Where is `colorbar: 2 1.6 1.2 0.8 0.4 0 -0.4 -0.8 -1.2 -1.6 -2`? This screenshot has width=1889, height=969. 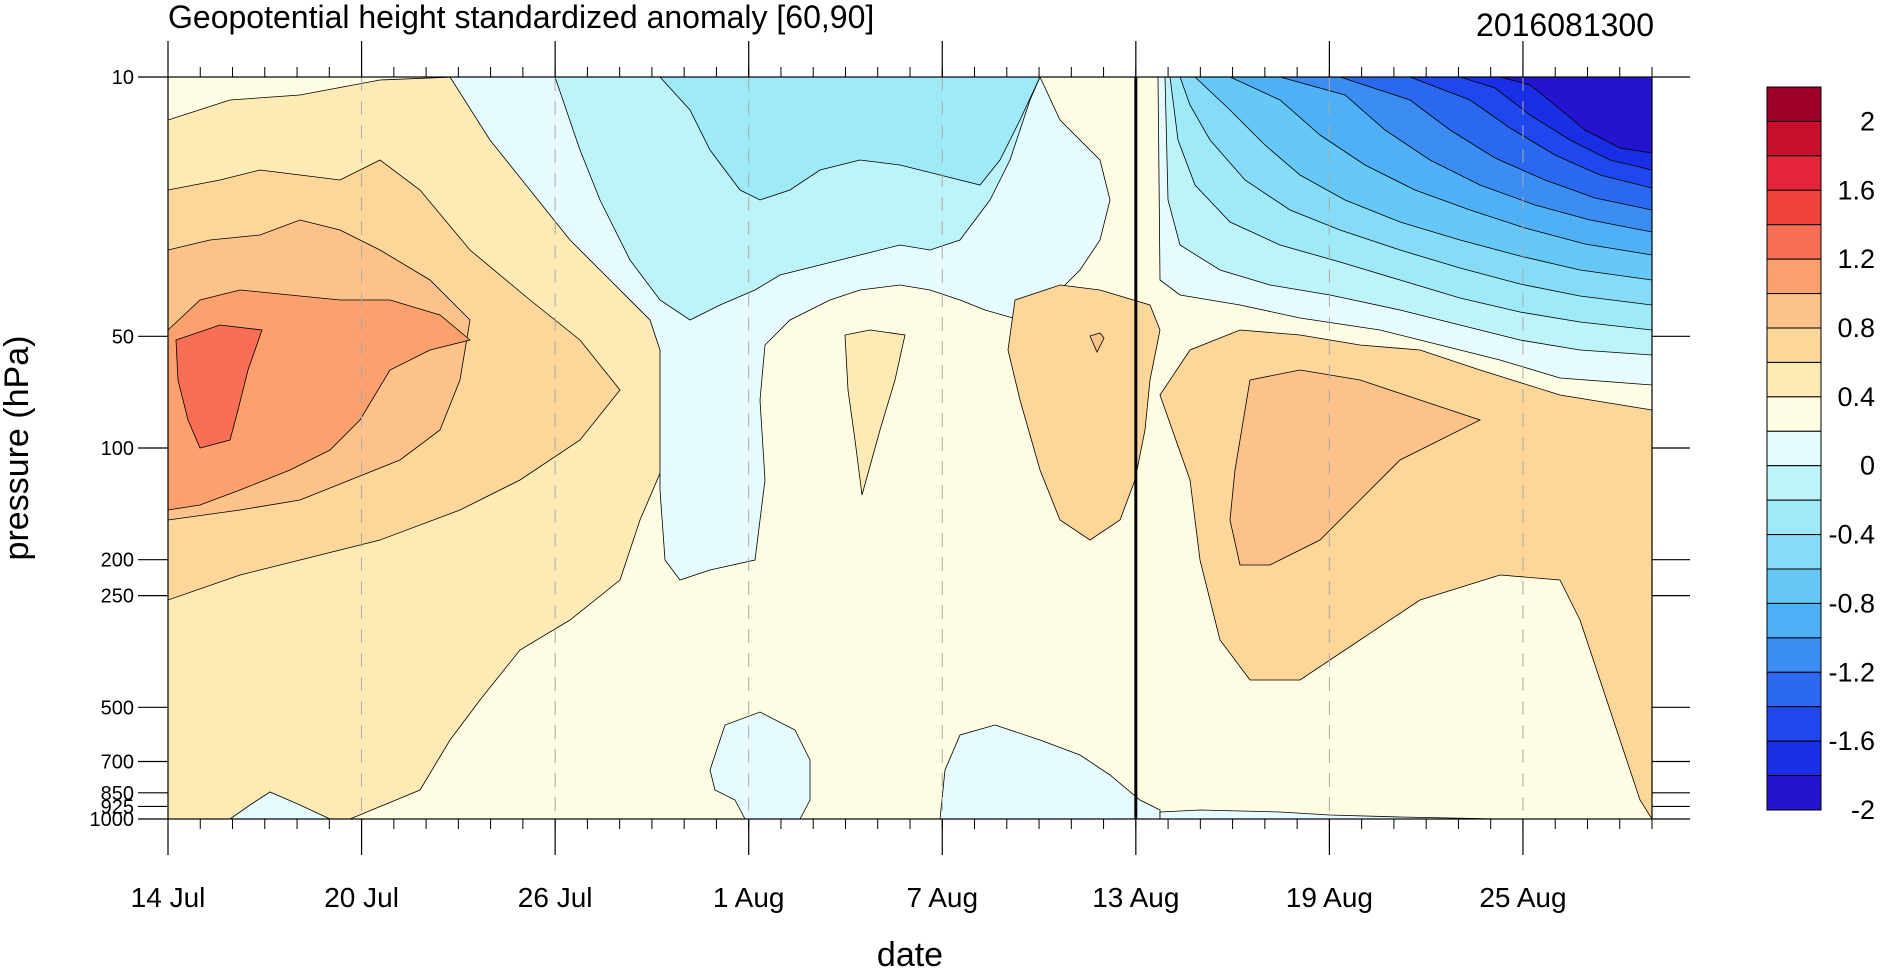
colorbar: 2 1.6 1.2 0.8 0.4 0 -0.4 -0.8 -1.2 -1.6 -2 is located at coordinates (1820, 455).